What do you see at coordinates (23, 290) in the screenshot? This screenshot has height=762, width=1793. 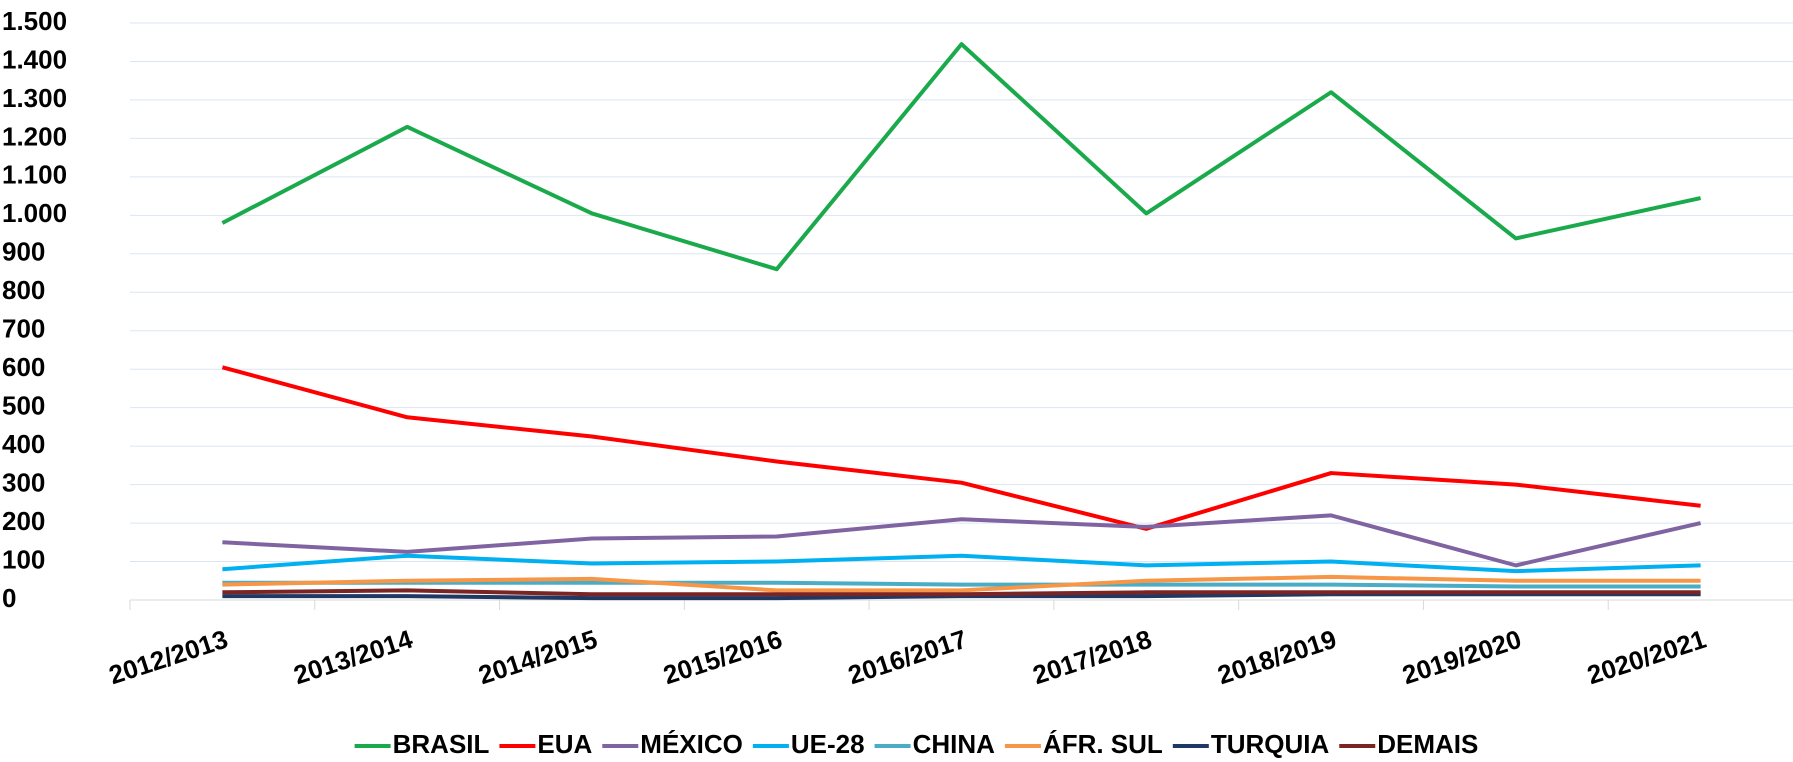 I see `y-tick-label: 800` at bounding box center [23, 290].